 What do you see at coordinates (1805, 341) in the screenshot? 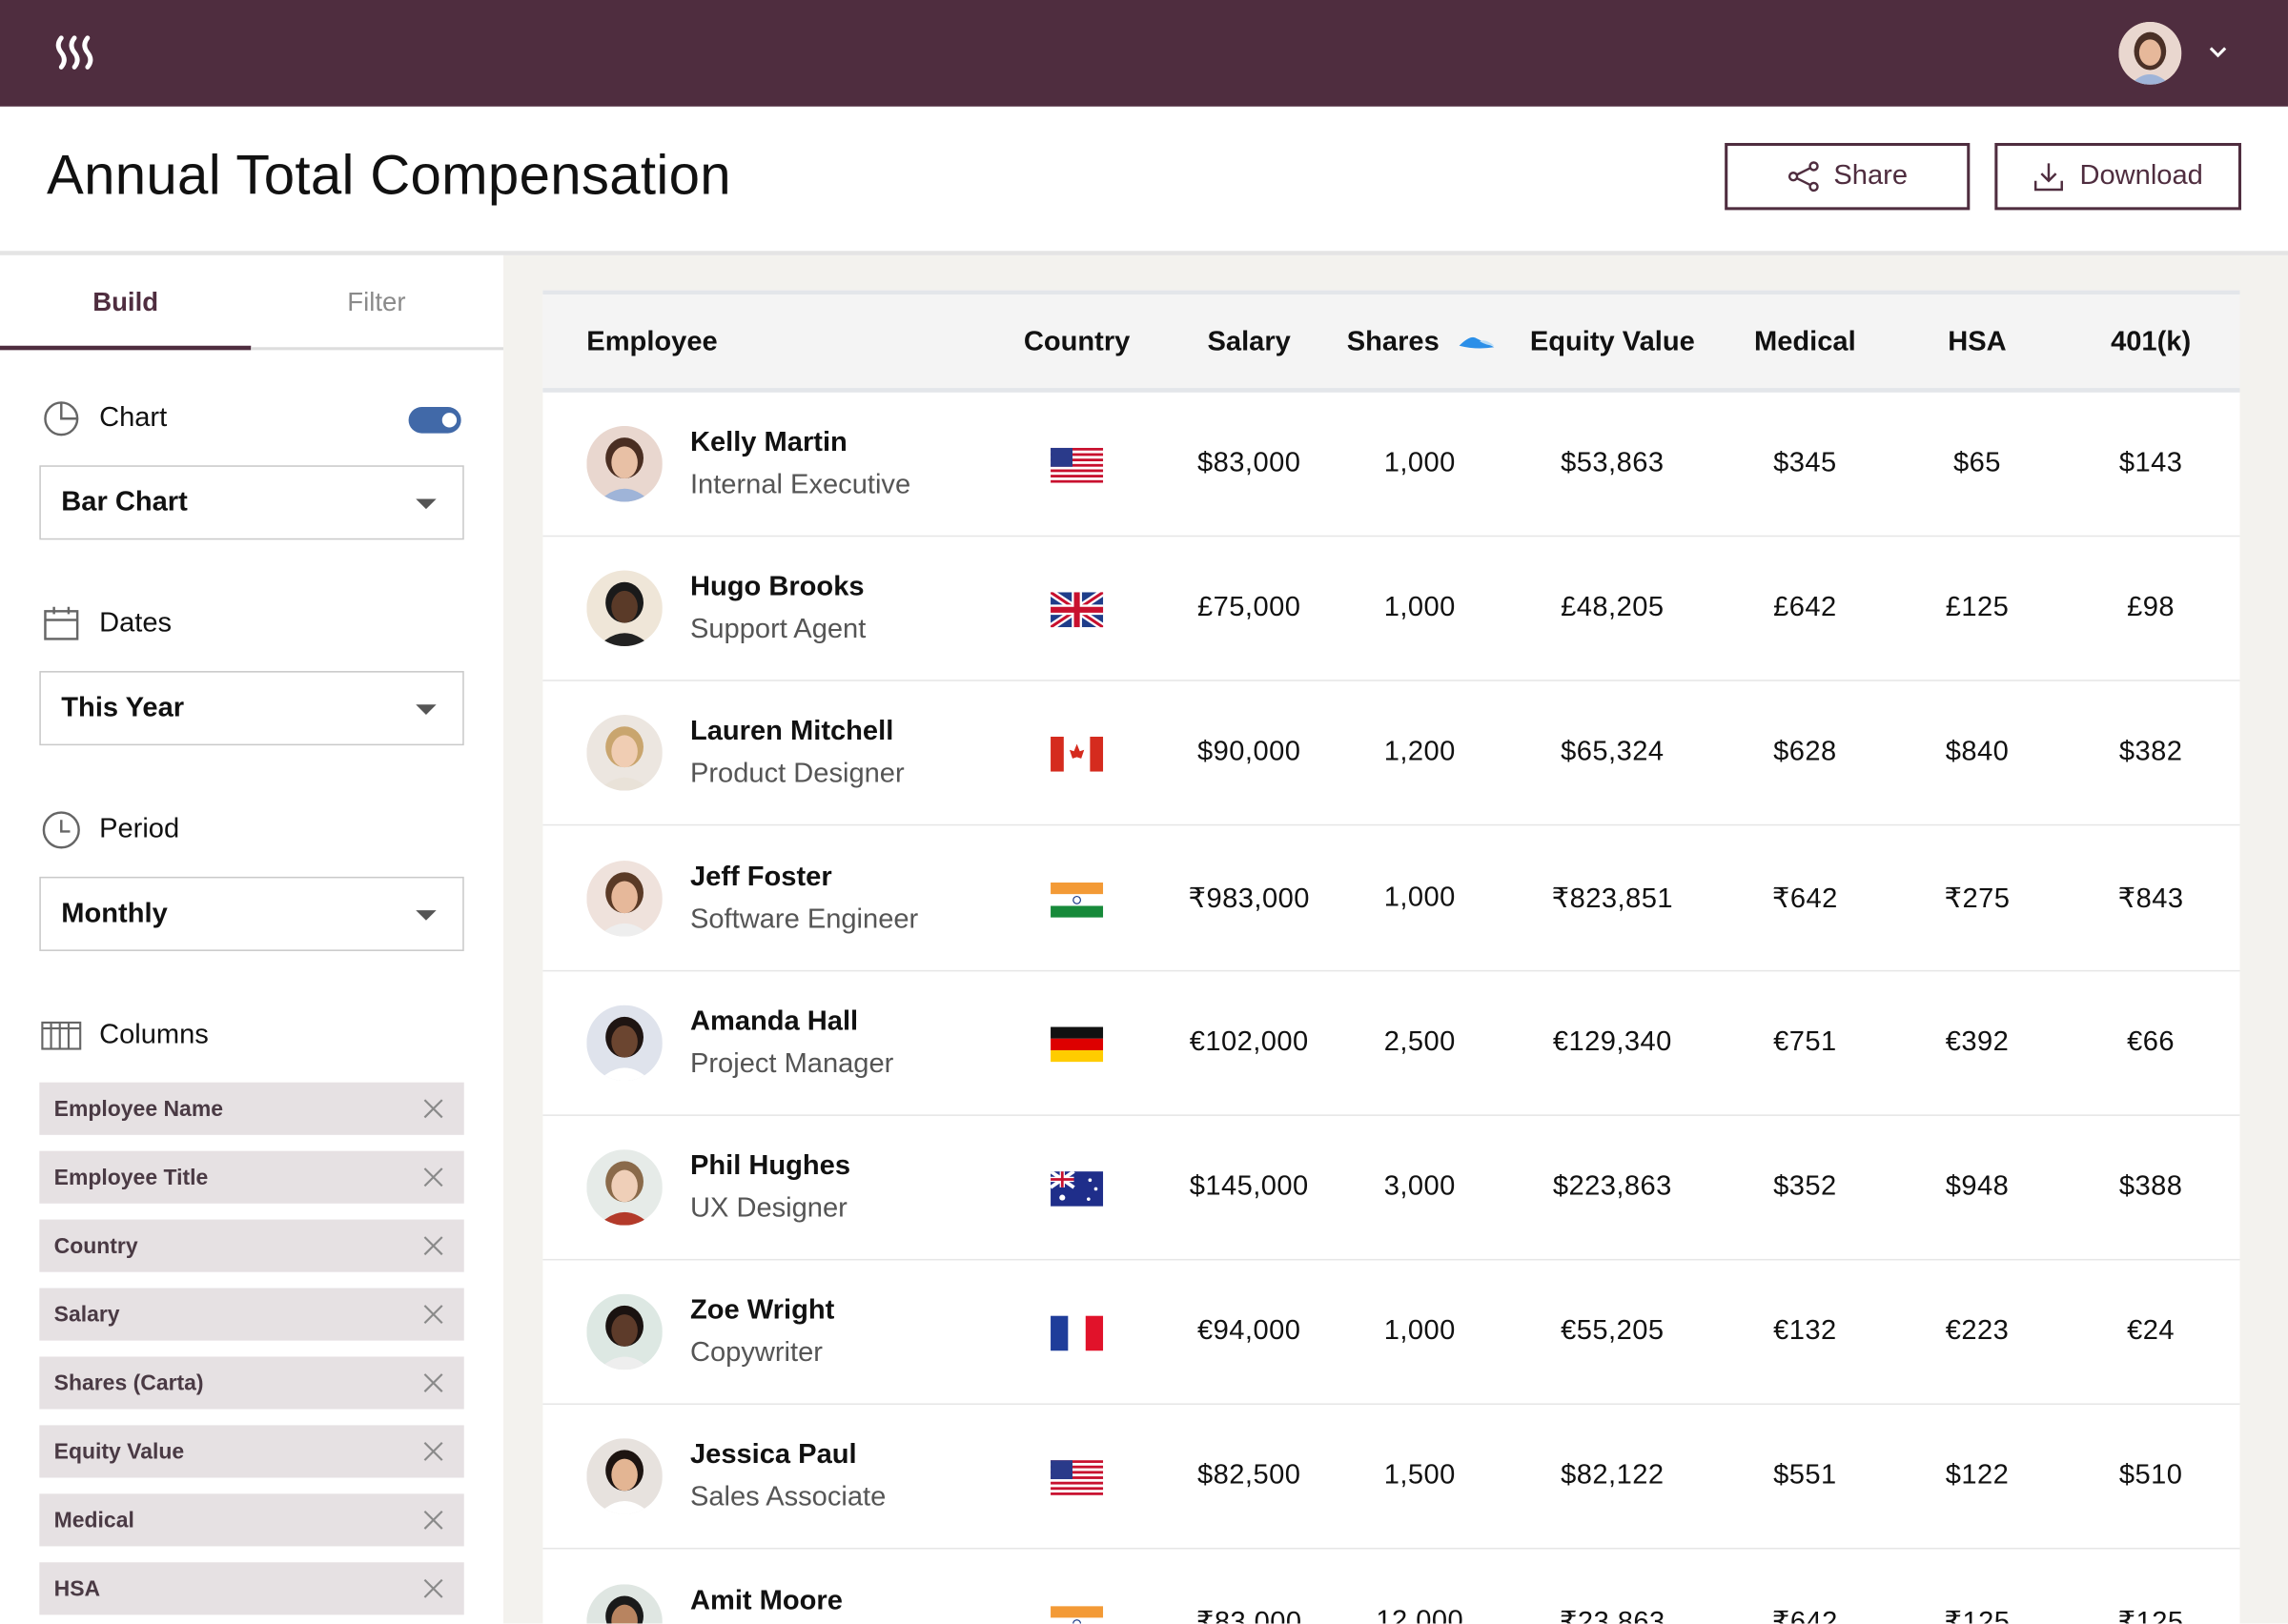
I see `header-medical: Medical` at bounding box center [1805, 341].